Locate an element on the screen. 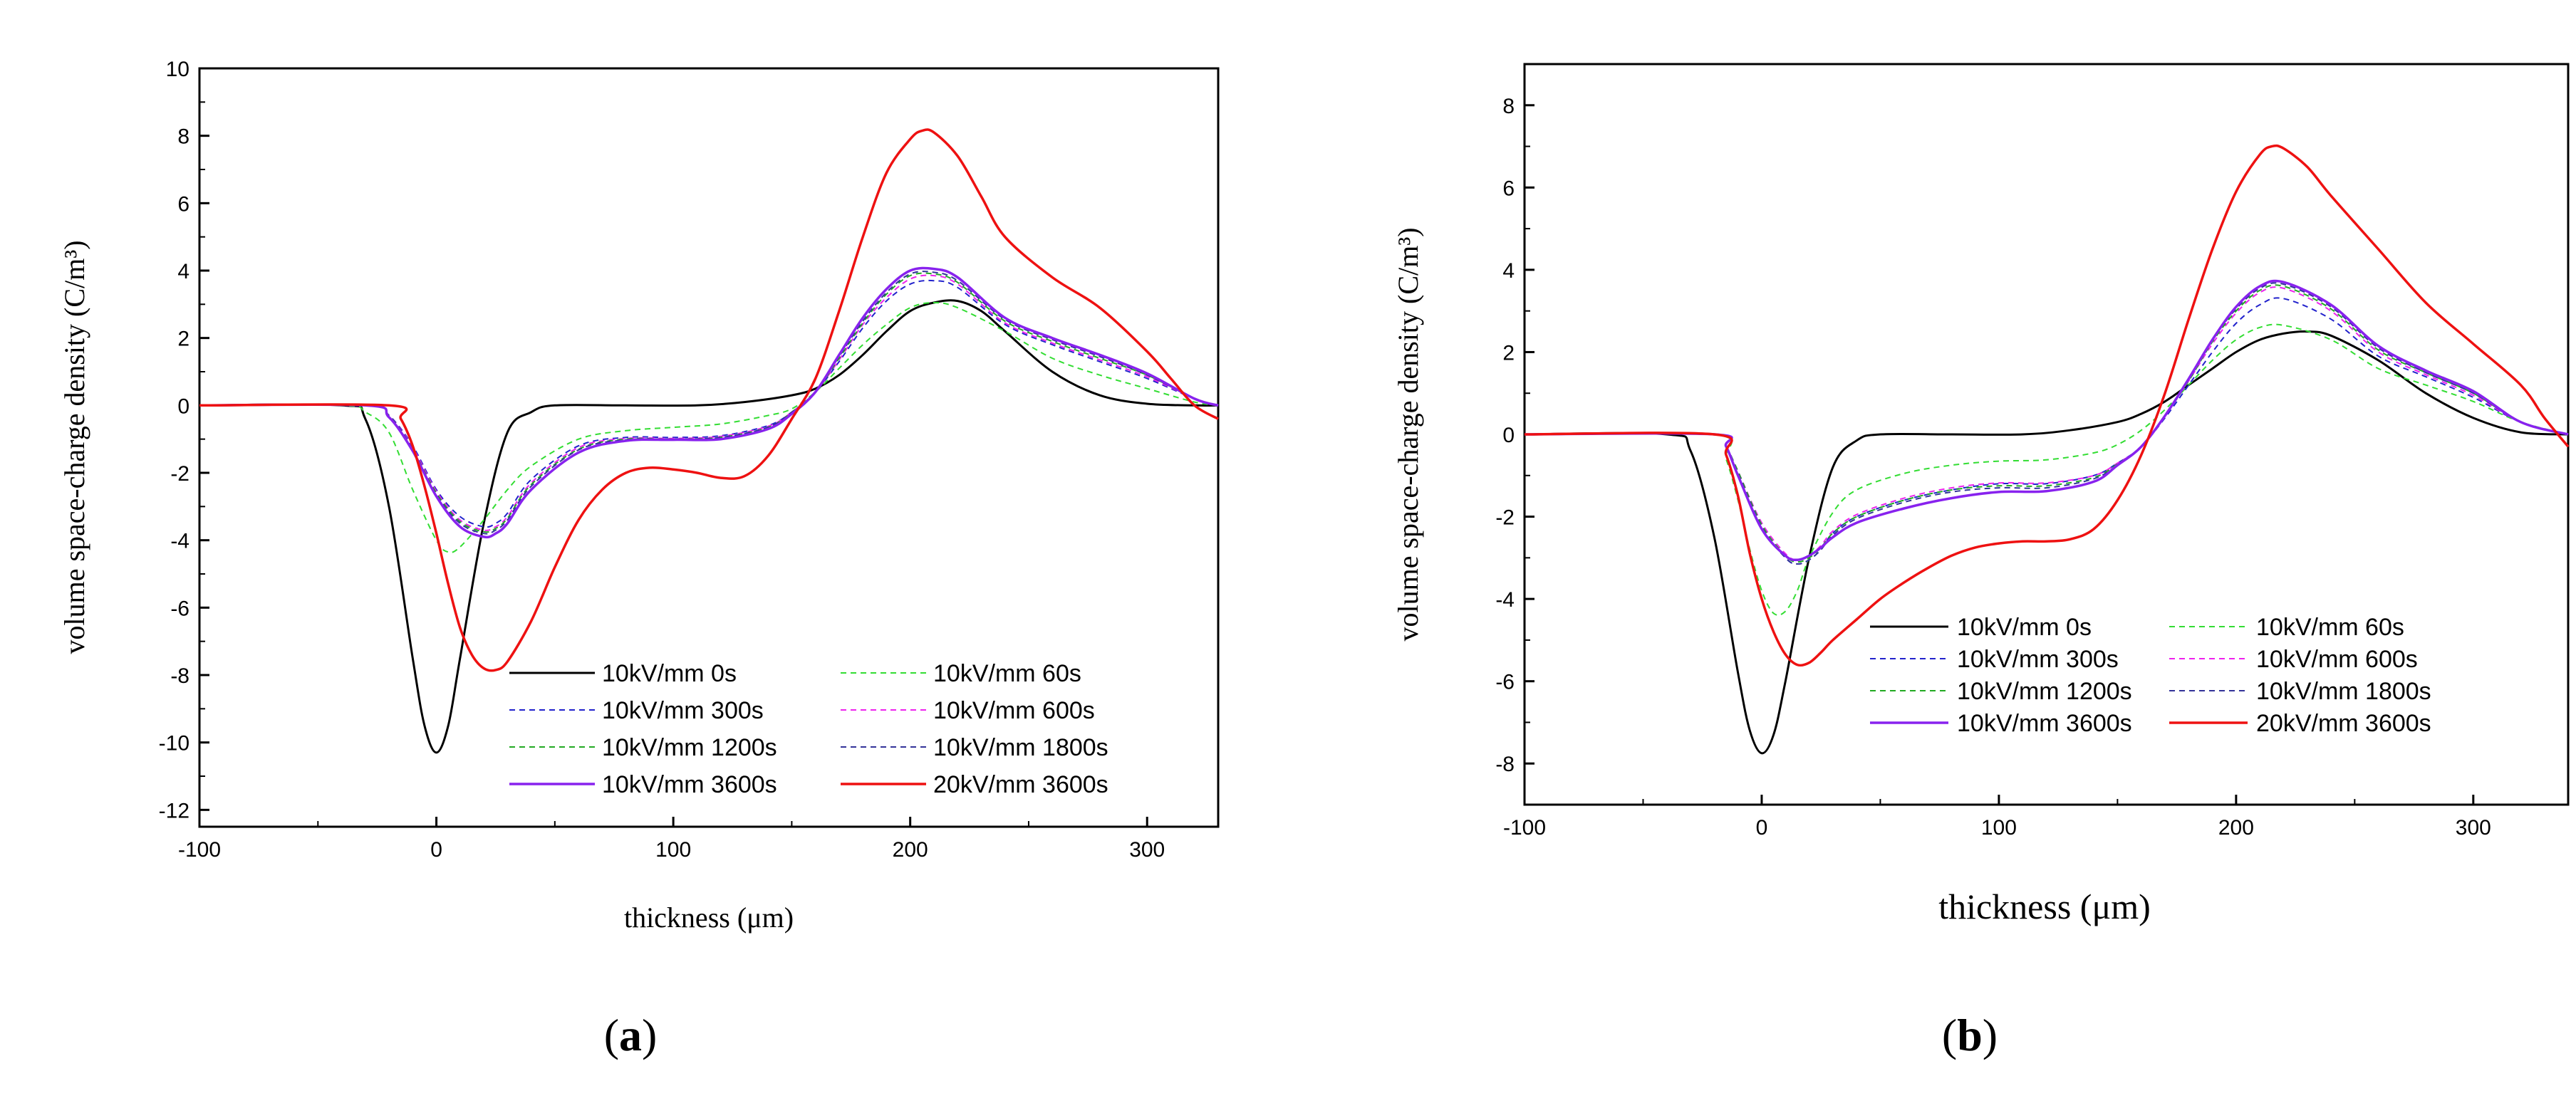  y-tick-label: -12 is located at coordinates (174, 810).